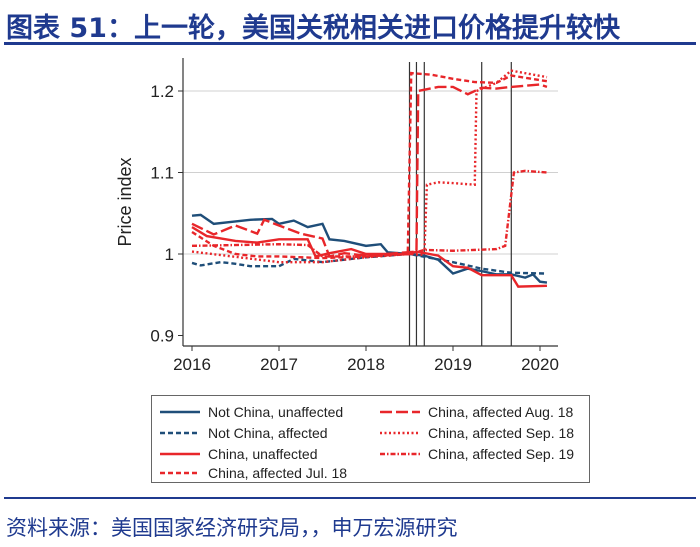  I want to click on x-tick-label: 2017, so click(279, 364).